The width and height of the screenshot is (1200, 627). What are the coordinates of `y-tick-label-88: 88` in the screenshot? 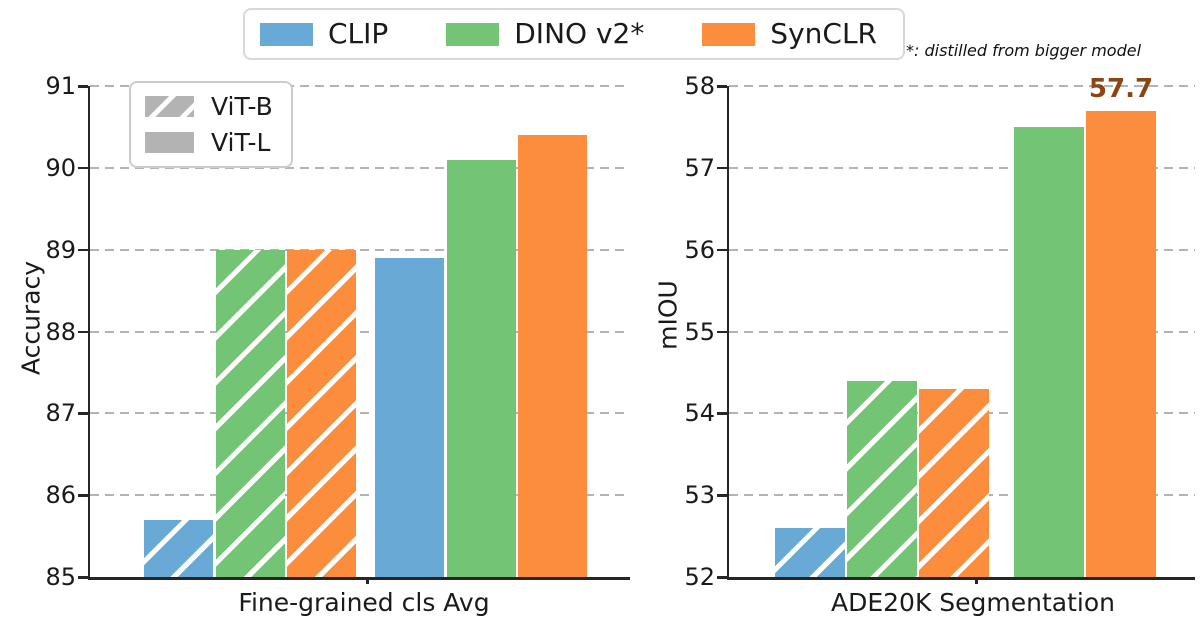 It's located at (60, 331).